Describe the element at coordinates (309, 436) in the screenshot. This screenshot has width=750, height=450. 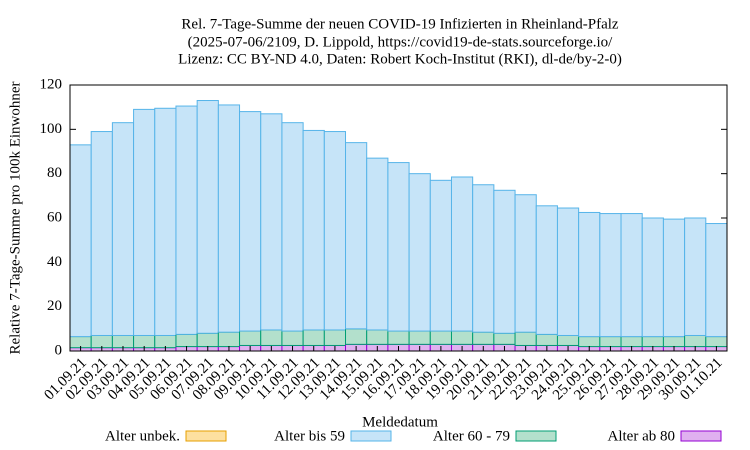
I see `legend-label: Alter bis 59` at that location.